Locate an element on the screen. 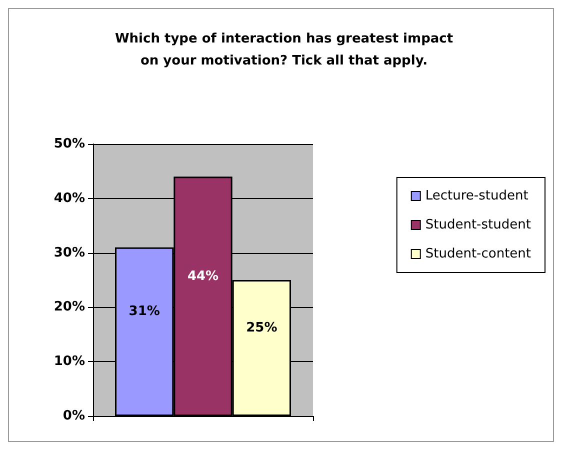  y-tick-label: 0% is located at coordinates (73, 416).